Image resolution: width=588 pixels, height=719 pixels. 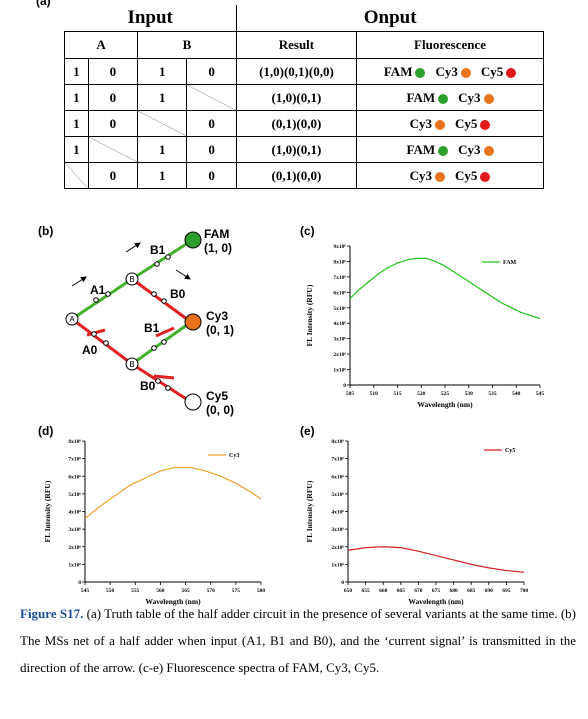 What do you see at coordinates (453, 591) in the screenshot?
I see `x-tick-label: 680` at bounding box center [453, 591].